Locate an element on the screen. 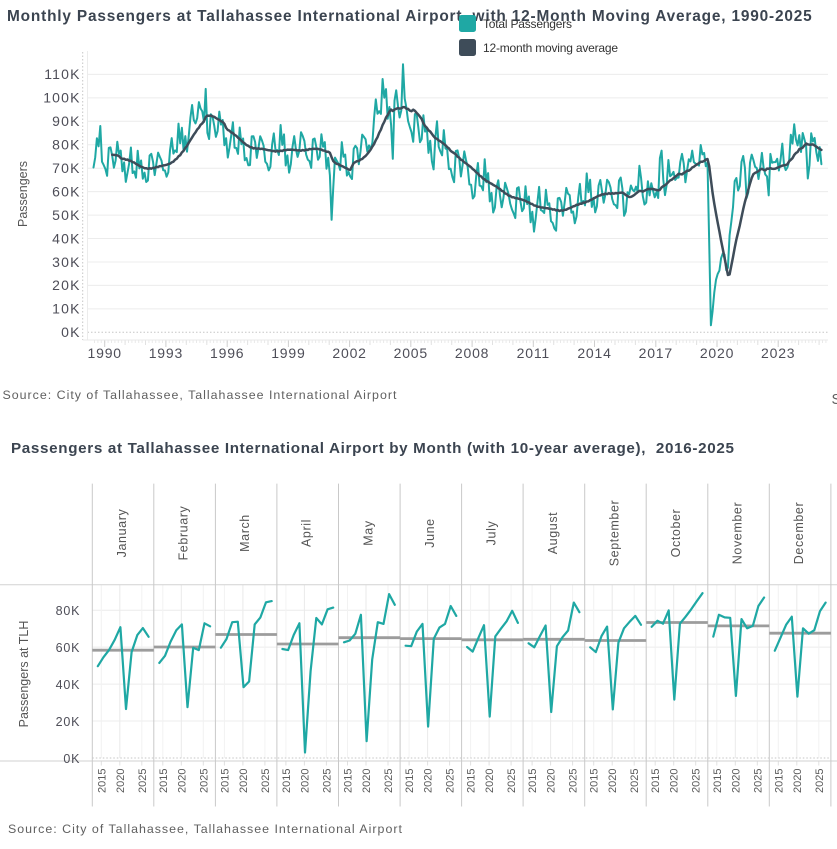 This screenshot has width=837, height=849. svg-text: 2017 is located at coordinates (656, 353).